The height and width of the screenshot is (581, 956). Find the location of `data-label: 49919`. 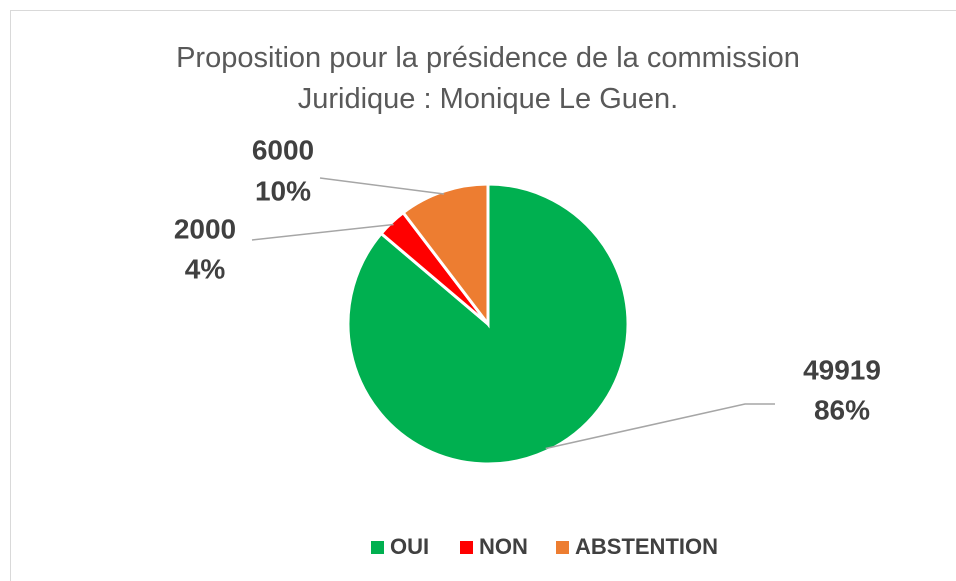

data-label: 49919 is located at coordinates (842, 369).